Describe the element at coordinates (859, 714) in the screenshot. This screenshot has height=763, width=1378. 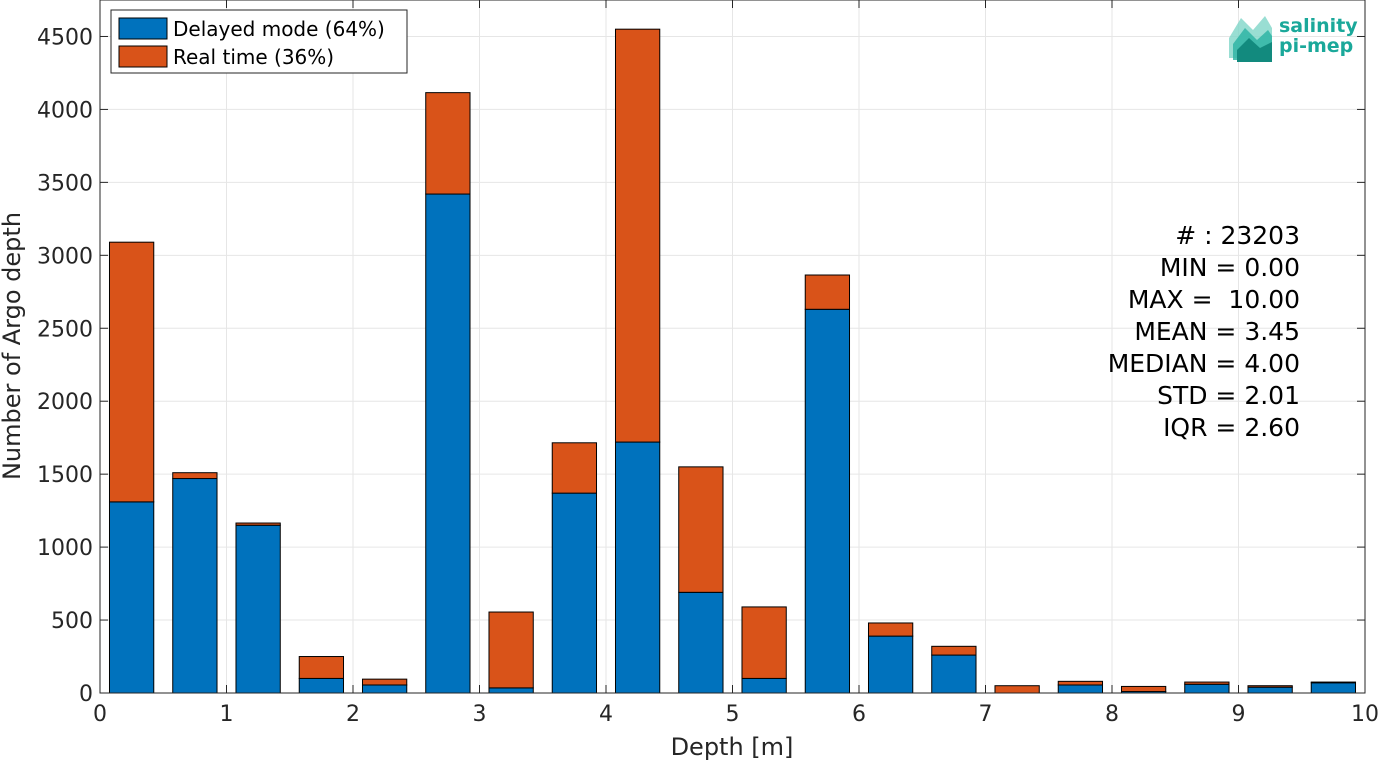
I see `x-tick-label: 6` at that location.